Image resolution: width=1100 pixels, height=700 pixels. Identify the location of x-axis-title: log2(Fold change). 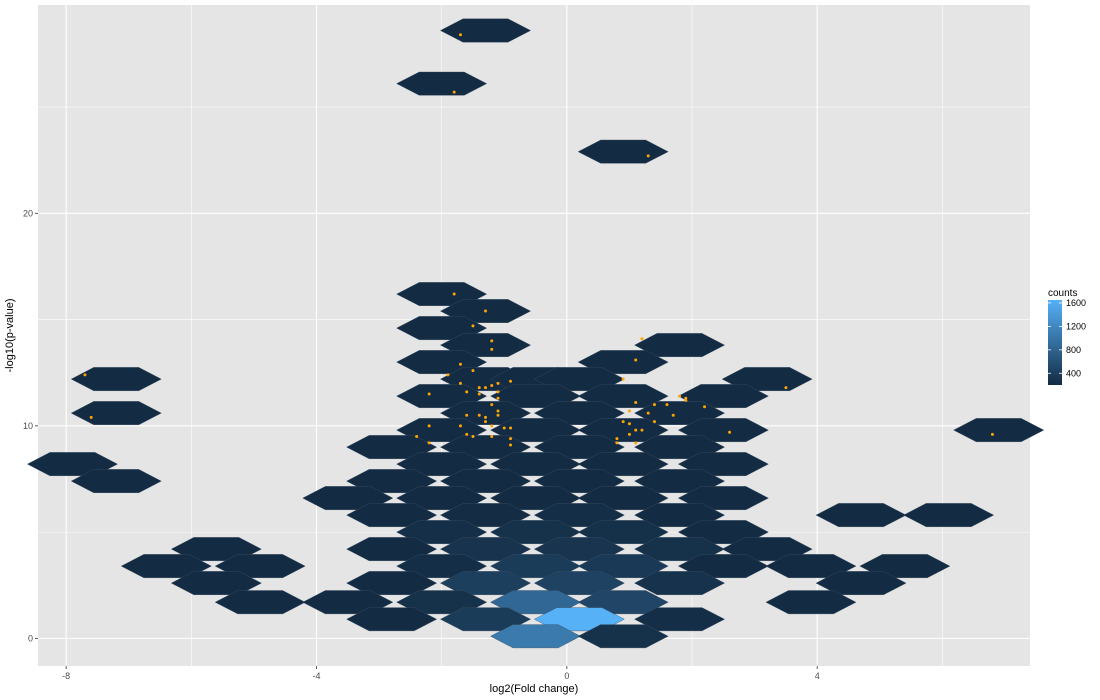
(534, 689).